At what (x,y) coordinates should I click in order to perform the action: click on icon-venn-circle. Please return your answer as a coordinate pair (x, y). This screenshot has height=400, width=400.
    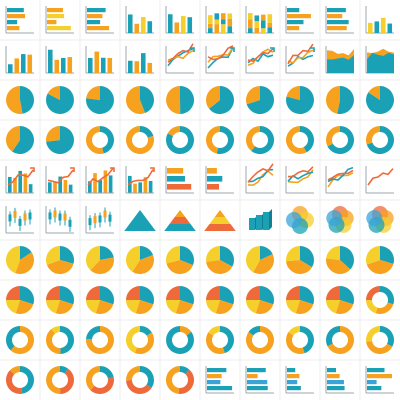
    Looking at the image, I should click on (334, 218).